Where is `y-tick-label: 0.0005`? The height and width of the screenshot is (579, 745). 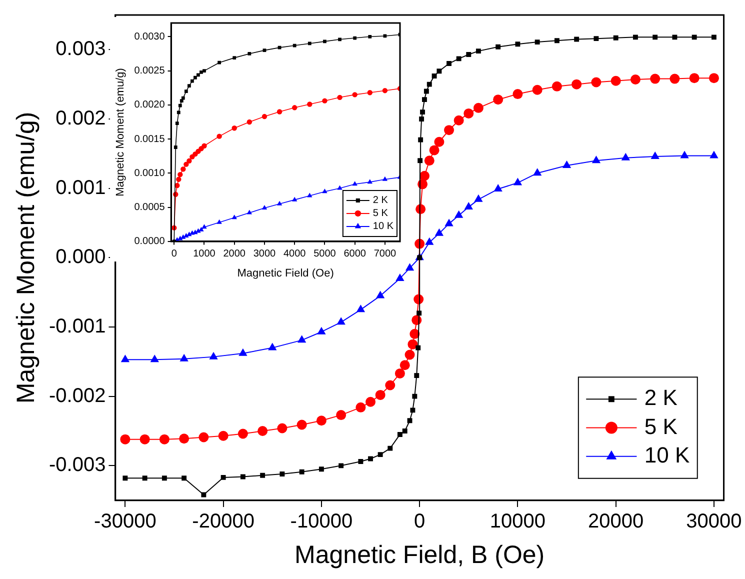 y-tick-label: 0.0005 is located at coordinates (150, 208).